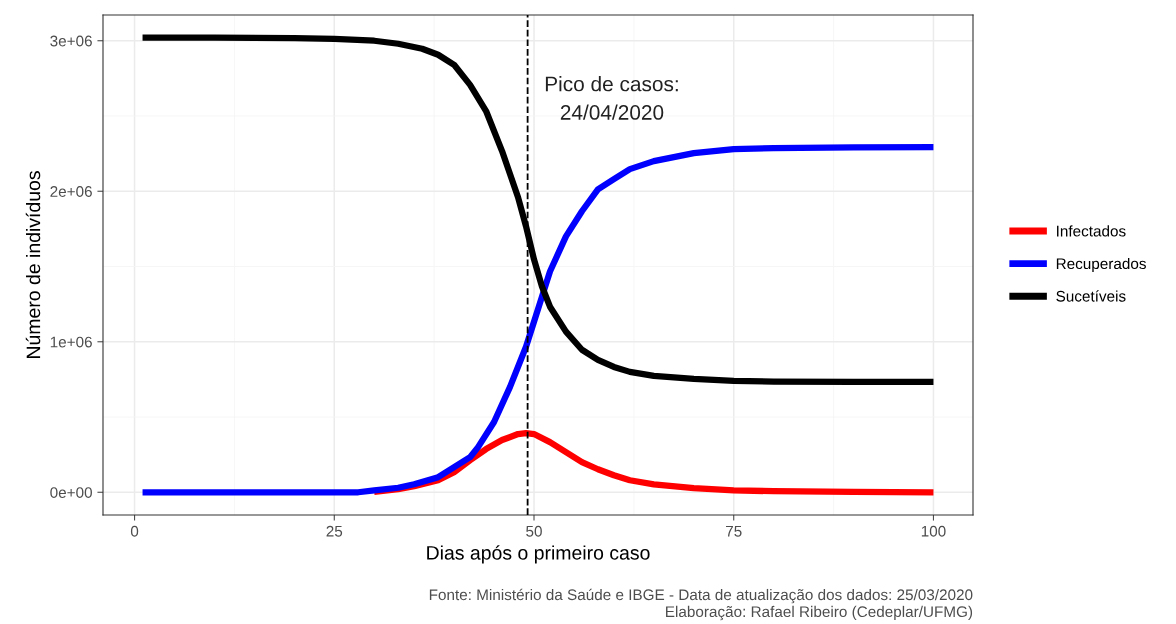  Describe the element at coordinates (1091, 296) in the screenshot. I see `legend-label: Sucetíveis` at that location.